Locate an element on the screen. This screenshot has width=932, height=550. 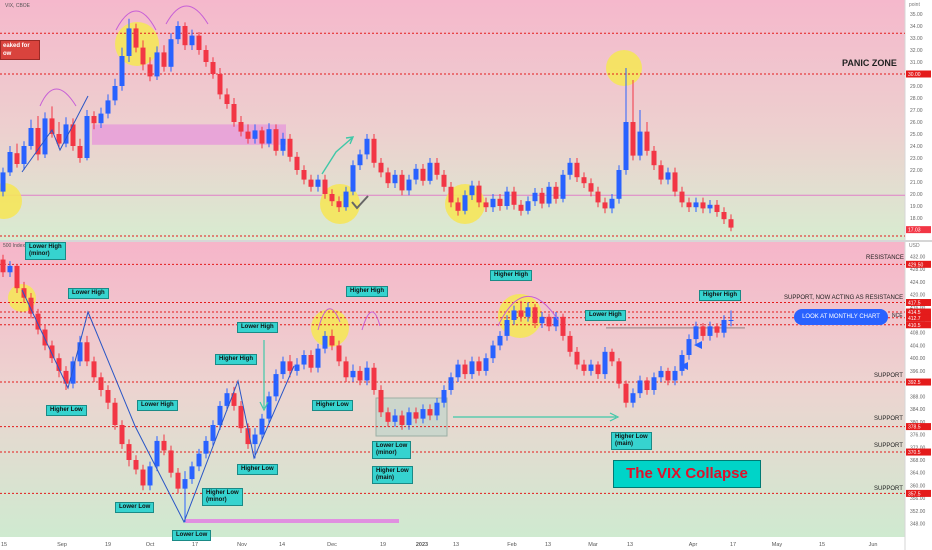
leaked-callout-line2: ow is located at coordinates (7, 54).